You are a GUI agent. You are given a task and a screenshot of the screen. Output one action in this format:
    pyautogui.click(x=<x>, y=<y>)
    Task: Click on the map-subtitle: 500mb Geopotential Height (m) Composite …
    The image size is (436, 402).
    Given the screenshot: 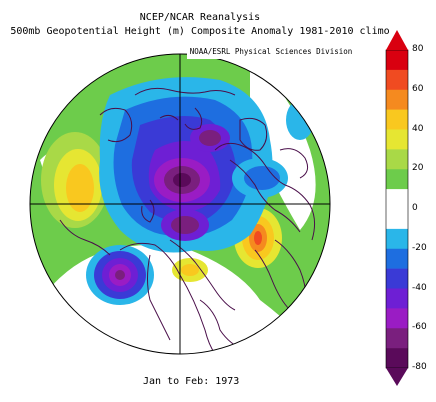 What is the action you would take?
    pyautogui.click(x=200, y=31)
    